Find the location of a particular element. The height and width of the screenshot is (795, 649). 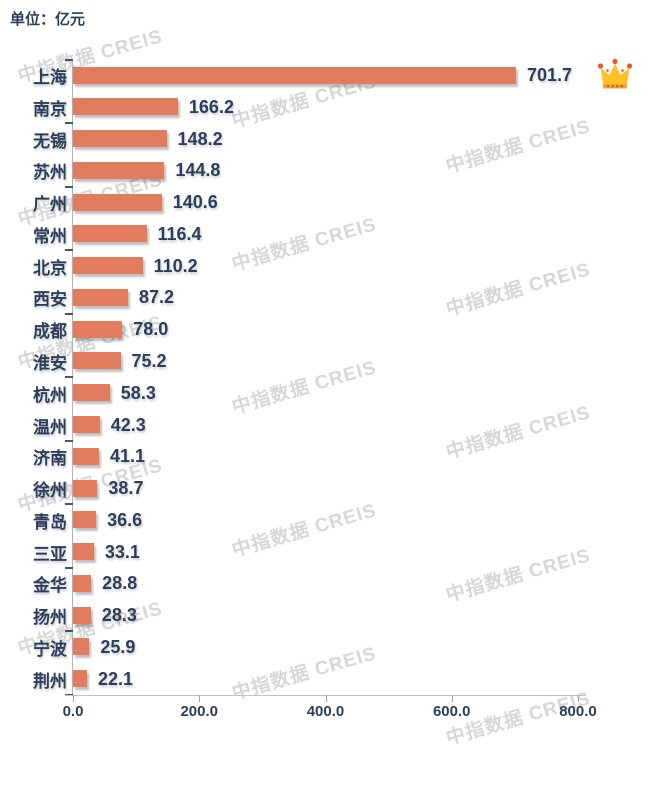

bar-row: 上海 701.7 is located at coordinates (324, 74).